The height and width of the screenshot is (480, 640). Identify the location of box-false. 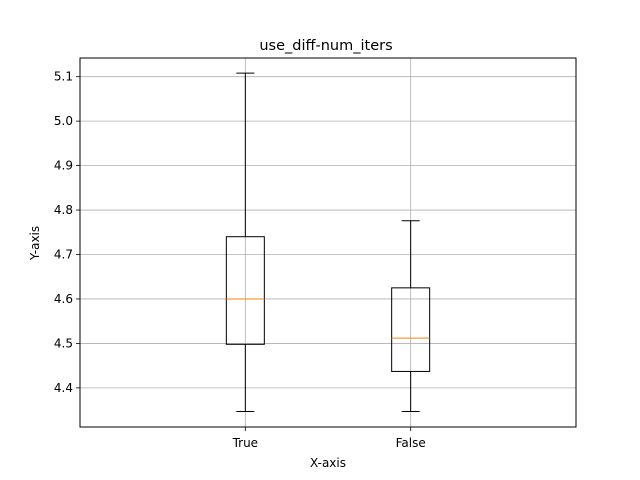
(411, 316).